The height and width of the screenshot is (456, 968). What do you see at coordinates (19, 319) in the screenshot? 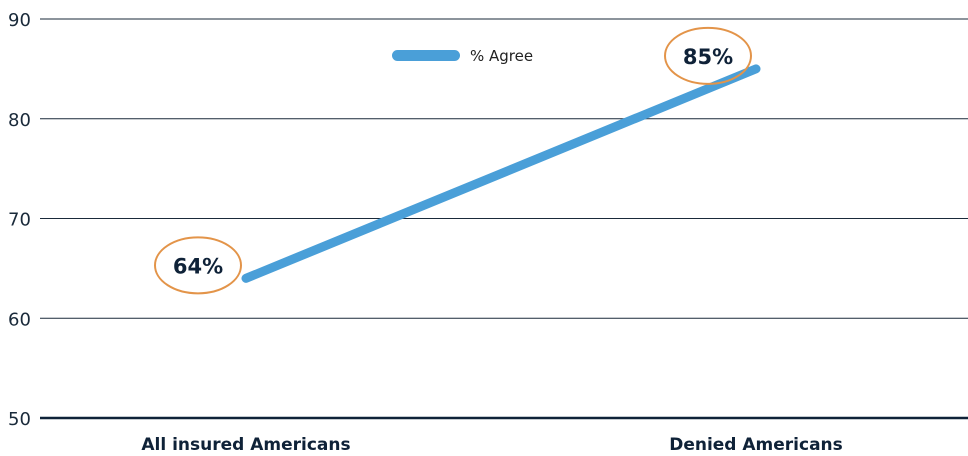
I see `y-tick-label-60: 60` at bounding box center [19, 319].